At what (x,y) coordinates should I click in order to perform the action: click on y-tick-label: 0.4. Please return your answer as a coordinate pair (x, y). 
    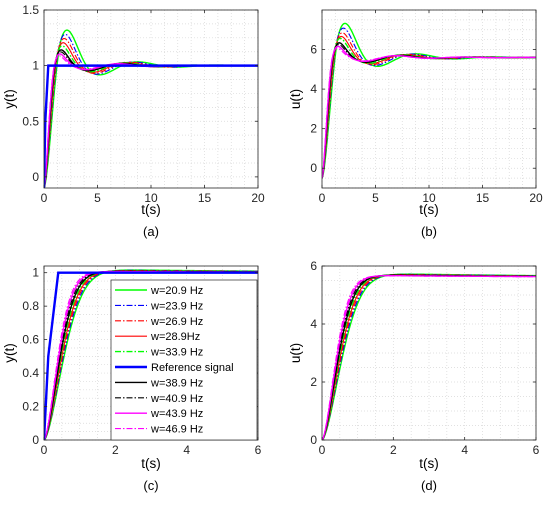
    Looking at the image, I should click on (30, 373).